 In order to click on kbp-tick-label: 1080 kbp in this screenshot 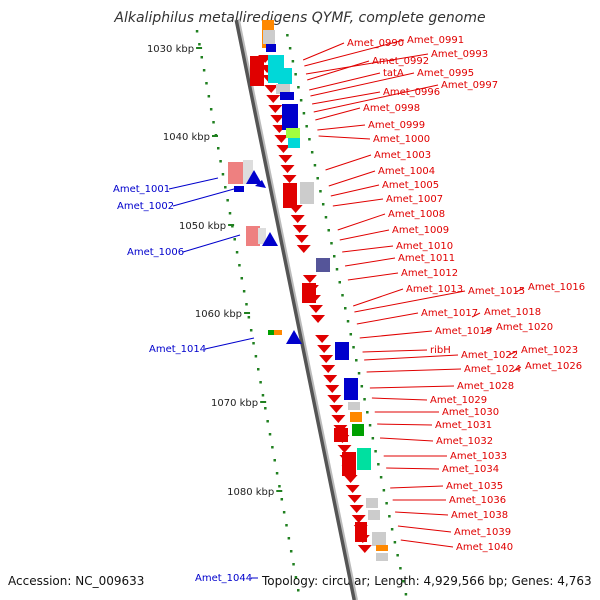, I will do `click(250, 492)`.